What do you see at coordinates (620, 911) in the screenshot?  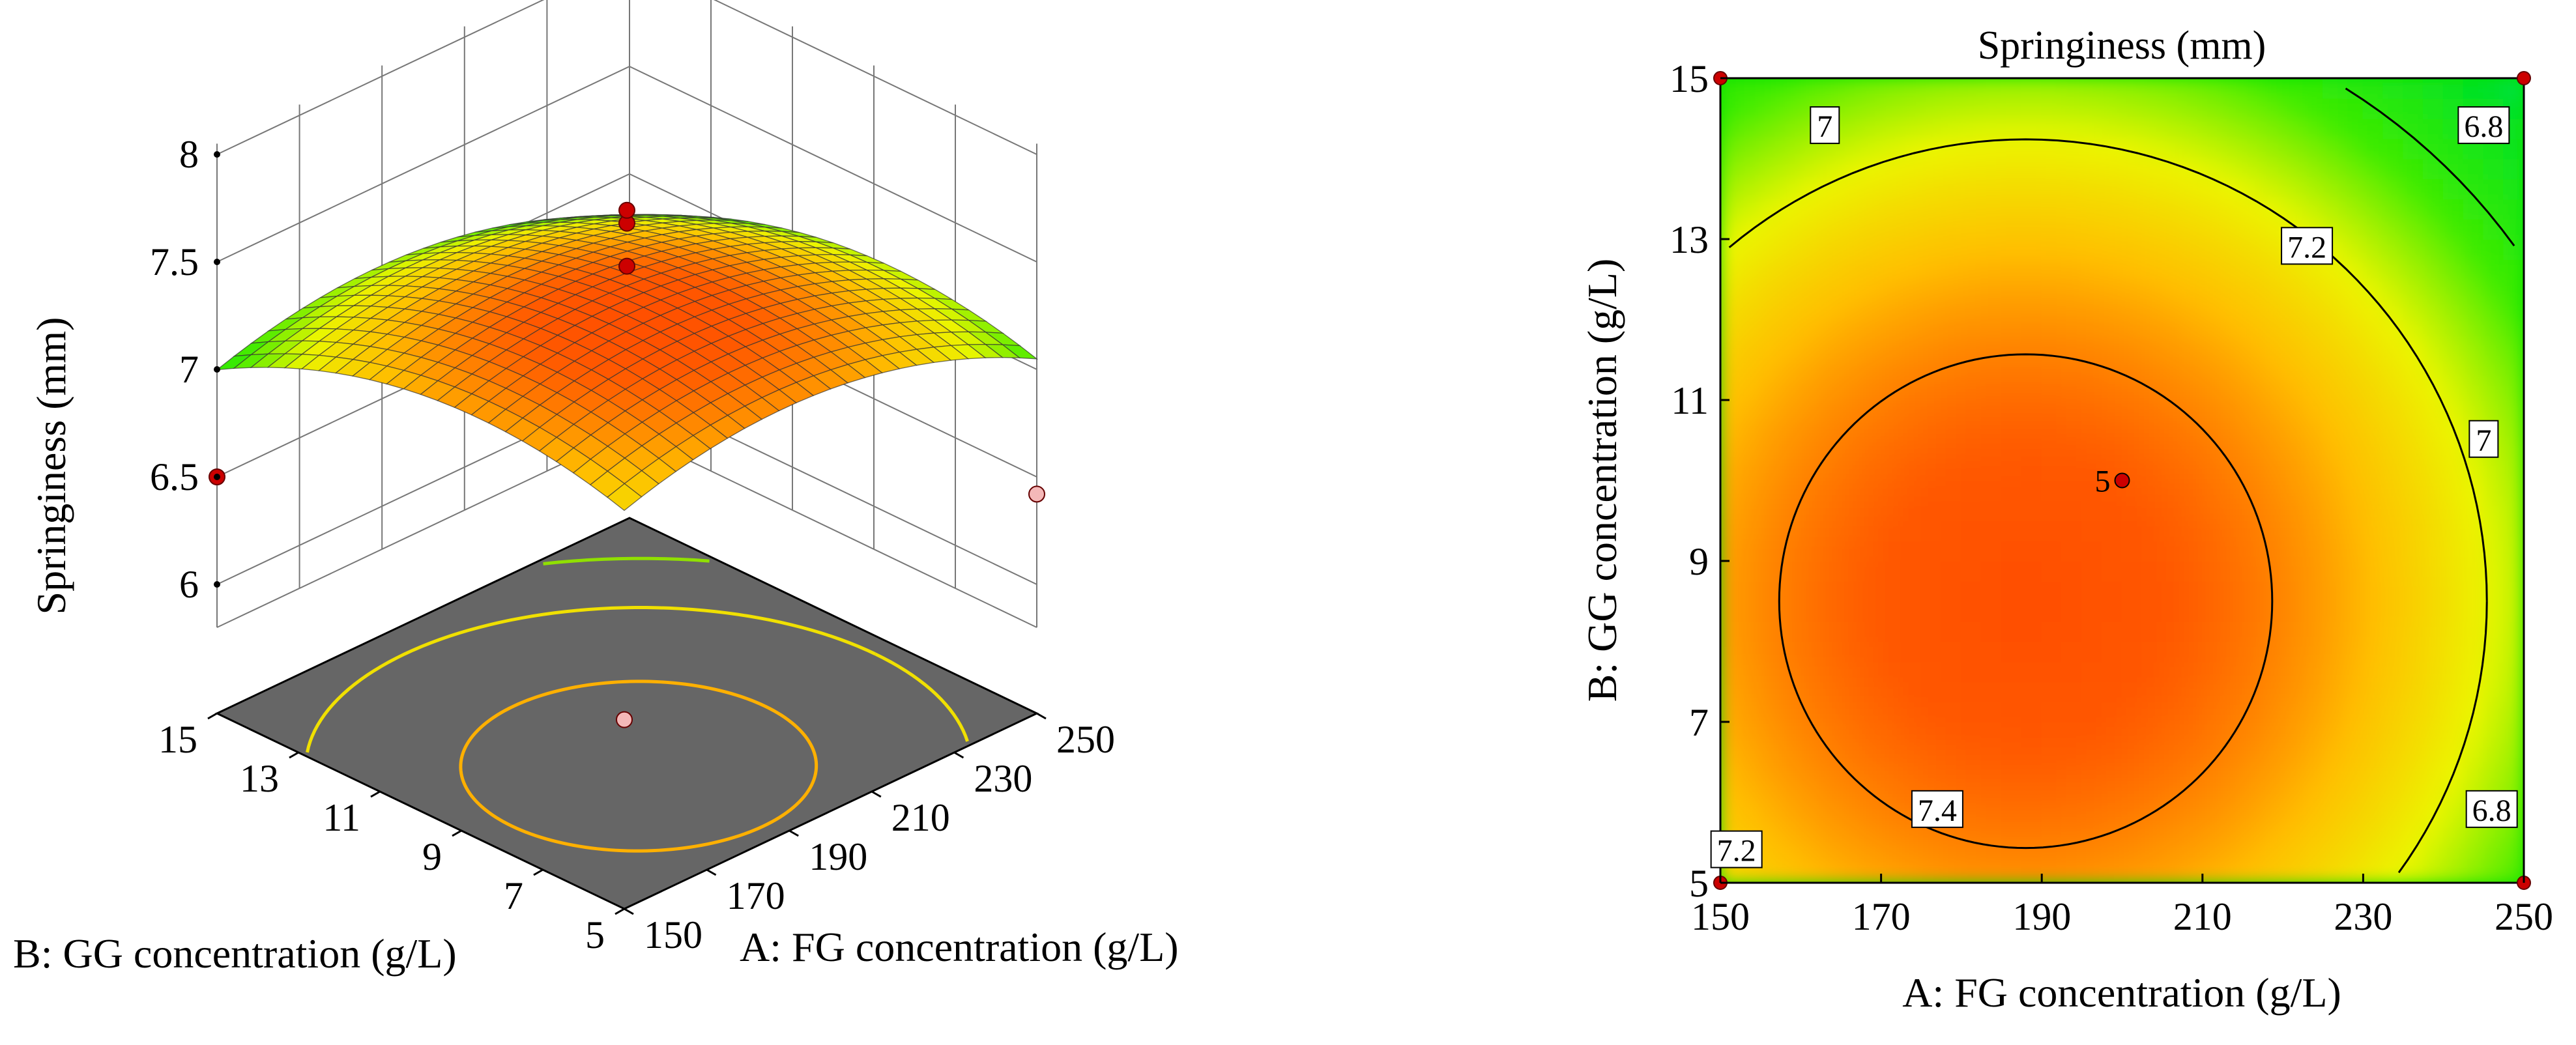 I see `surface-y-tick-mark` at bounding box center [620, 911].